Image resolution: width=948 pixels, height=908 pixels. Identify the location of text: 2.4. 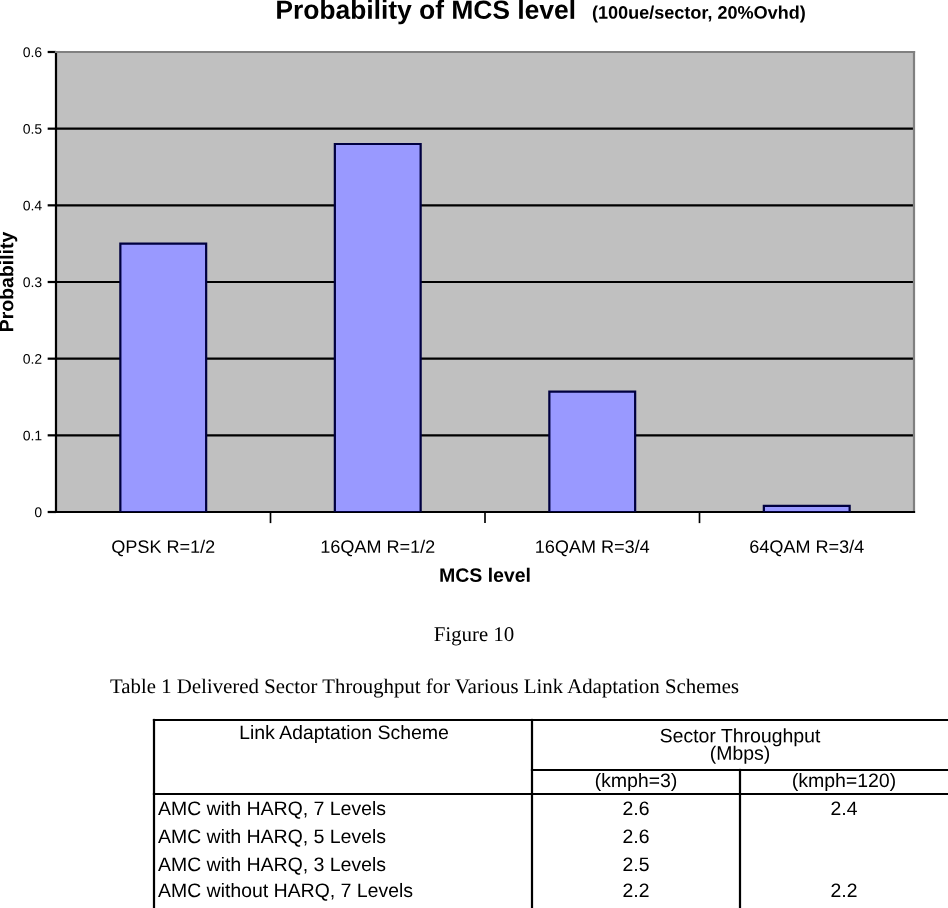
(844, 808).